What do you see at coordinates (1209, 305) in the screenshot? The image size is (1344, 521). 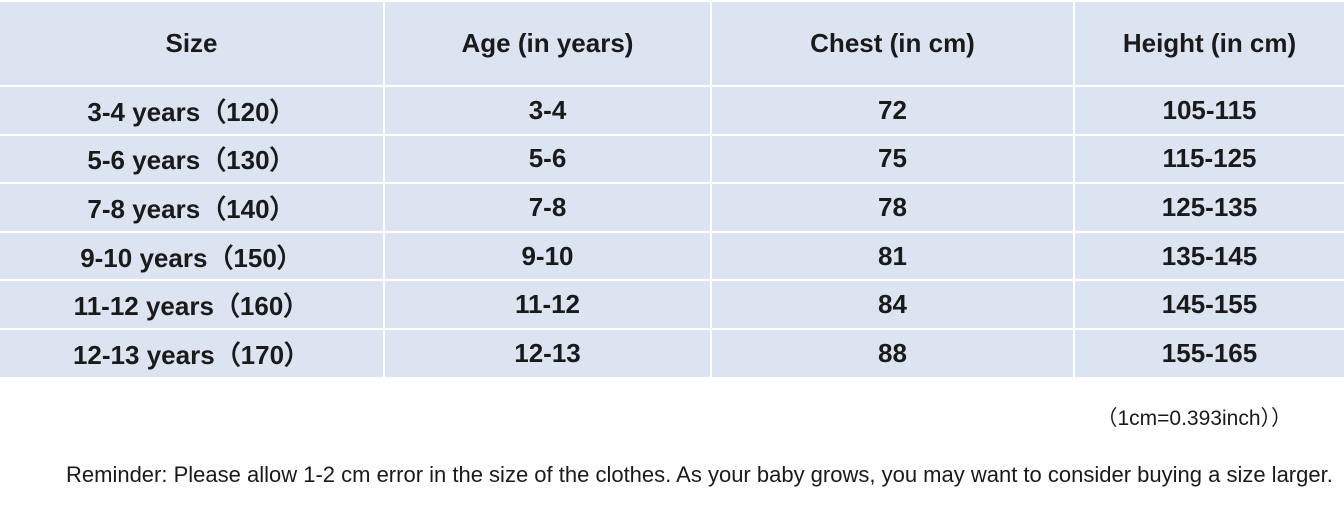 I see `table-cell: 145-155` at bounding box center [1209, 305].